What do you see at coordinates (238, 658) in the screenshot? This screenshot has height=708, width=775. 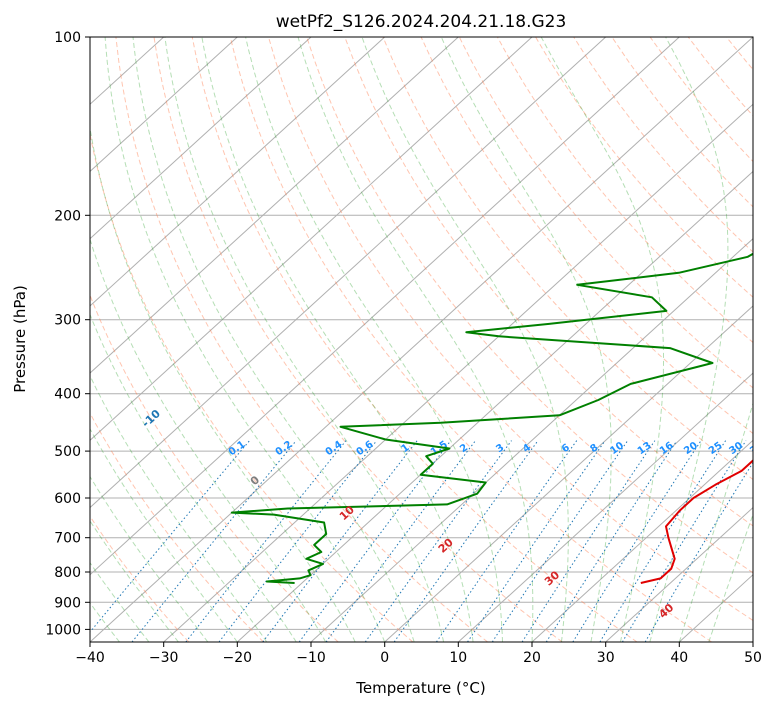 I see `x-tick-label: −20` at bounding box center [238, 658].